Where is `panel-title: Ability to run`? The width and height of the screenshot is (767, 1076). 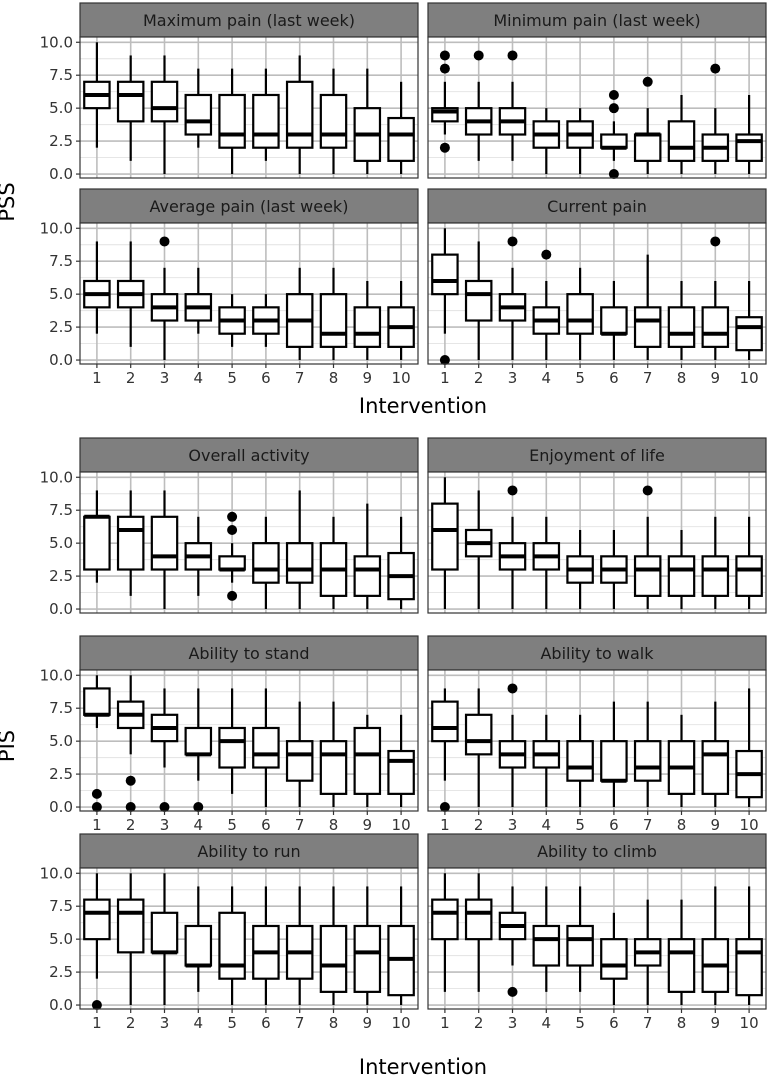 panel-title: Ability to run is located at coordinates (248, 851).